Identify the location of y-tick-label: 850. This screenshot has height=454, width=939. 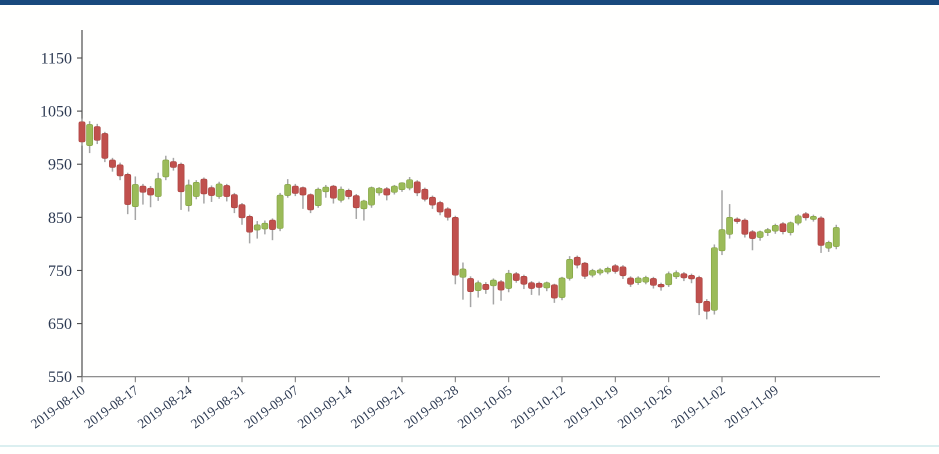
(60, 218).